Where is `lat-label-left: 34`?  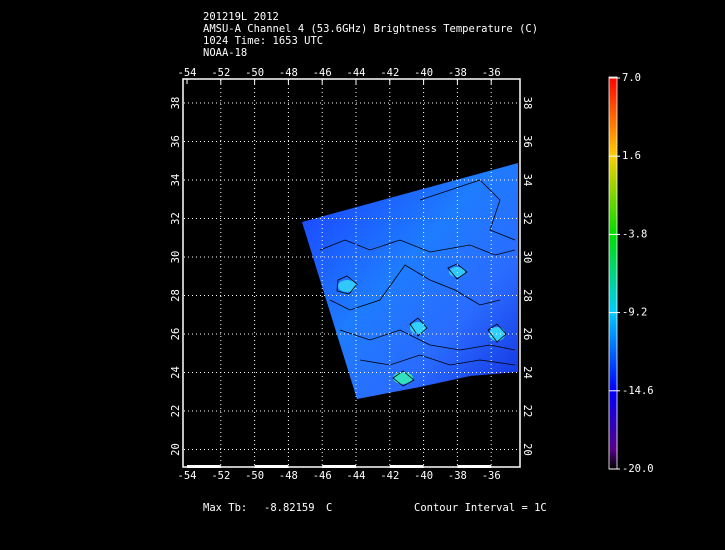
lat-label-left: 34 is located at coordinates (176, 180).